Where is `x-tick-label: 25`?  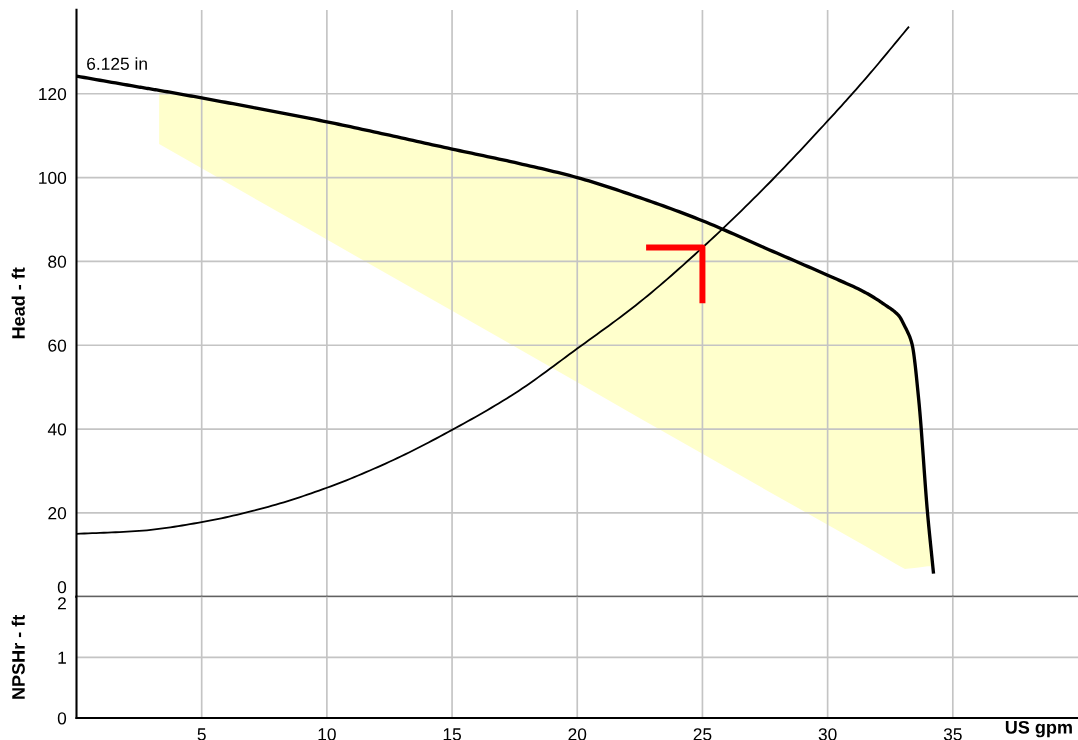 x-tick-label: 25 is located at coordinates (702, 734).